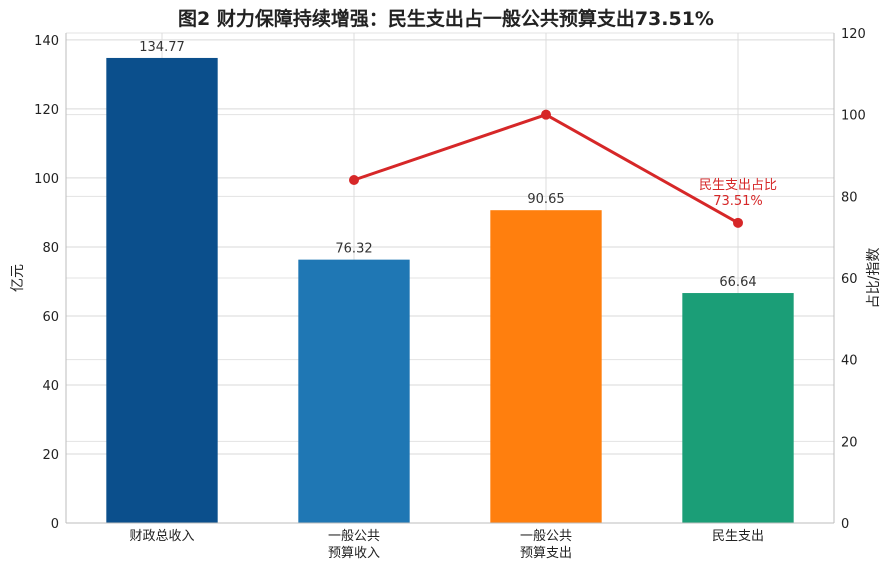 This screenshot has height=571, width=893. What do you see at coordinates (162, 47) in the screenshot?
I see `bar-value-label-0: 134.77` at bounding box center [162, 47].